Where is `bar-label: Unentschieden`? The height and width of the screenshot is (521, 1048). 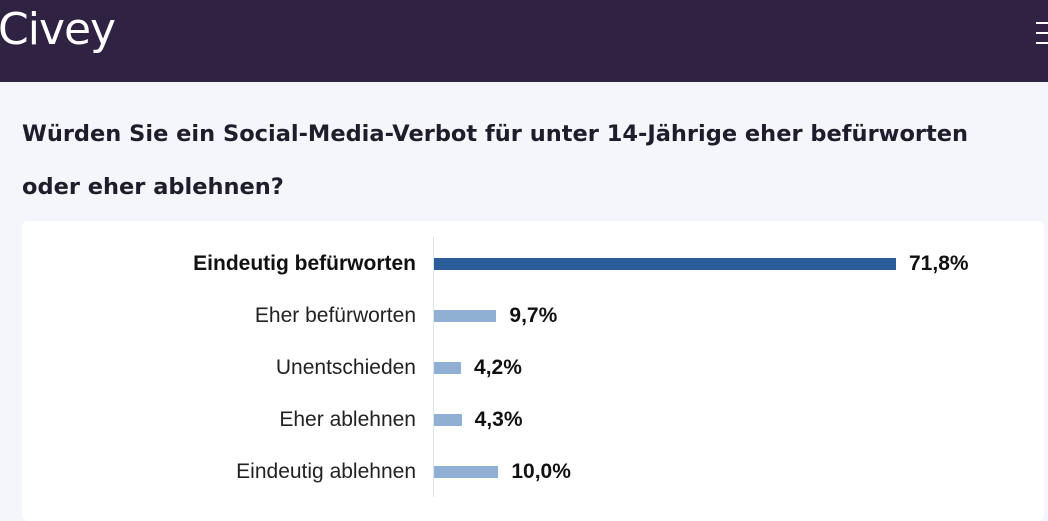 bar-label: Unentschieden is located at coordinates (345, 367).